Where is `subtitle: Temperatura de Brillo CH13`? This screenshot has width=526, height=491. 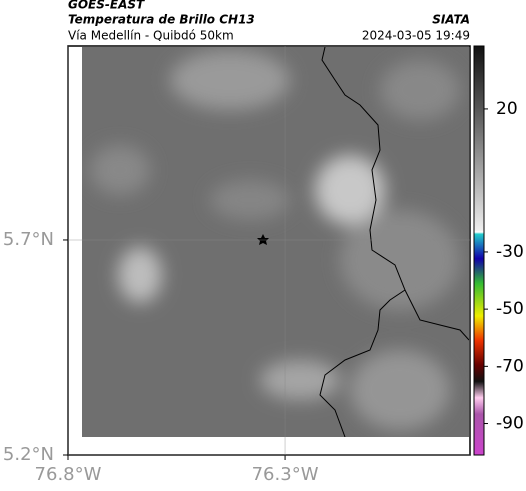 subtitle: Temperatura de Brillo CH13 is located at coordinates (161, 20).